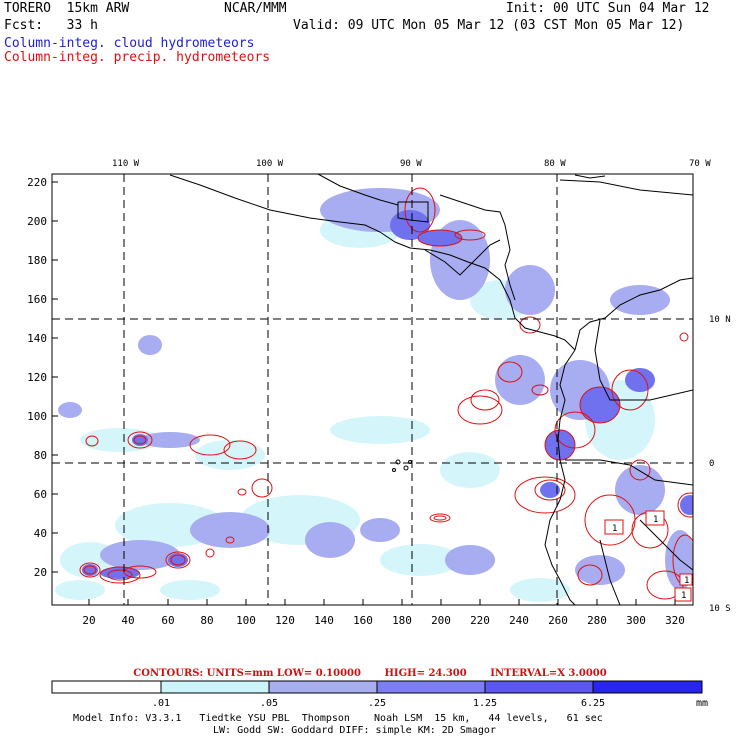 The width and height of the screenshot is (740, 740). Describe the element at coordinates (161, 703) in the screenshot. I see `colorbar-label: .01` at that location.